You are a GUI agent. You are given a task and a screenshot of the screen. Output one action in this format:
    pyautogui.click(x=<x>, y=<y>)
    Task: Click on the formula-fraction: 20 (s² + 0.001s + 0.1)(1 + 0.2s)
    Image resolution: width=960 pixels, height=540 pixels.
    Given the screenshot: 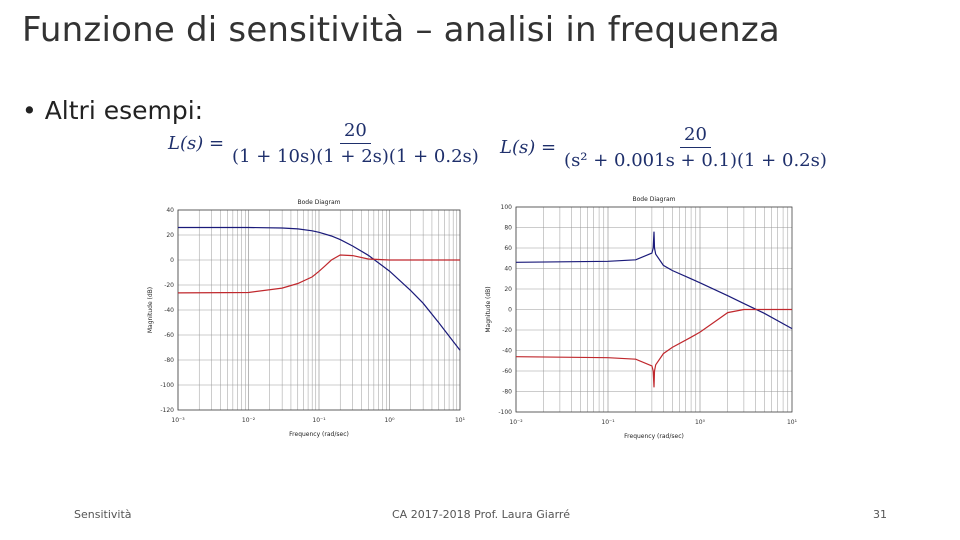 What is the action you would take?
    pyautogui.click(x=695, y=147)
    